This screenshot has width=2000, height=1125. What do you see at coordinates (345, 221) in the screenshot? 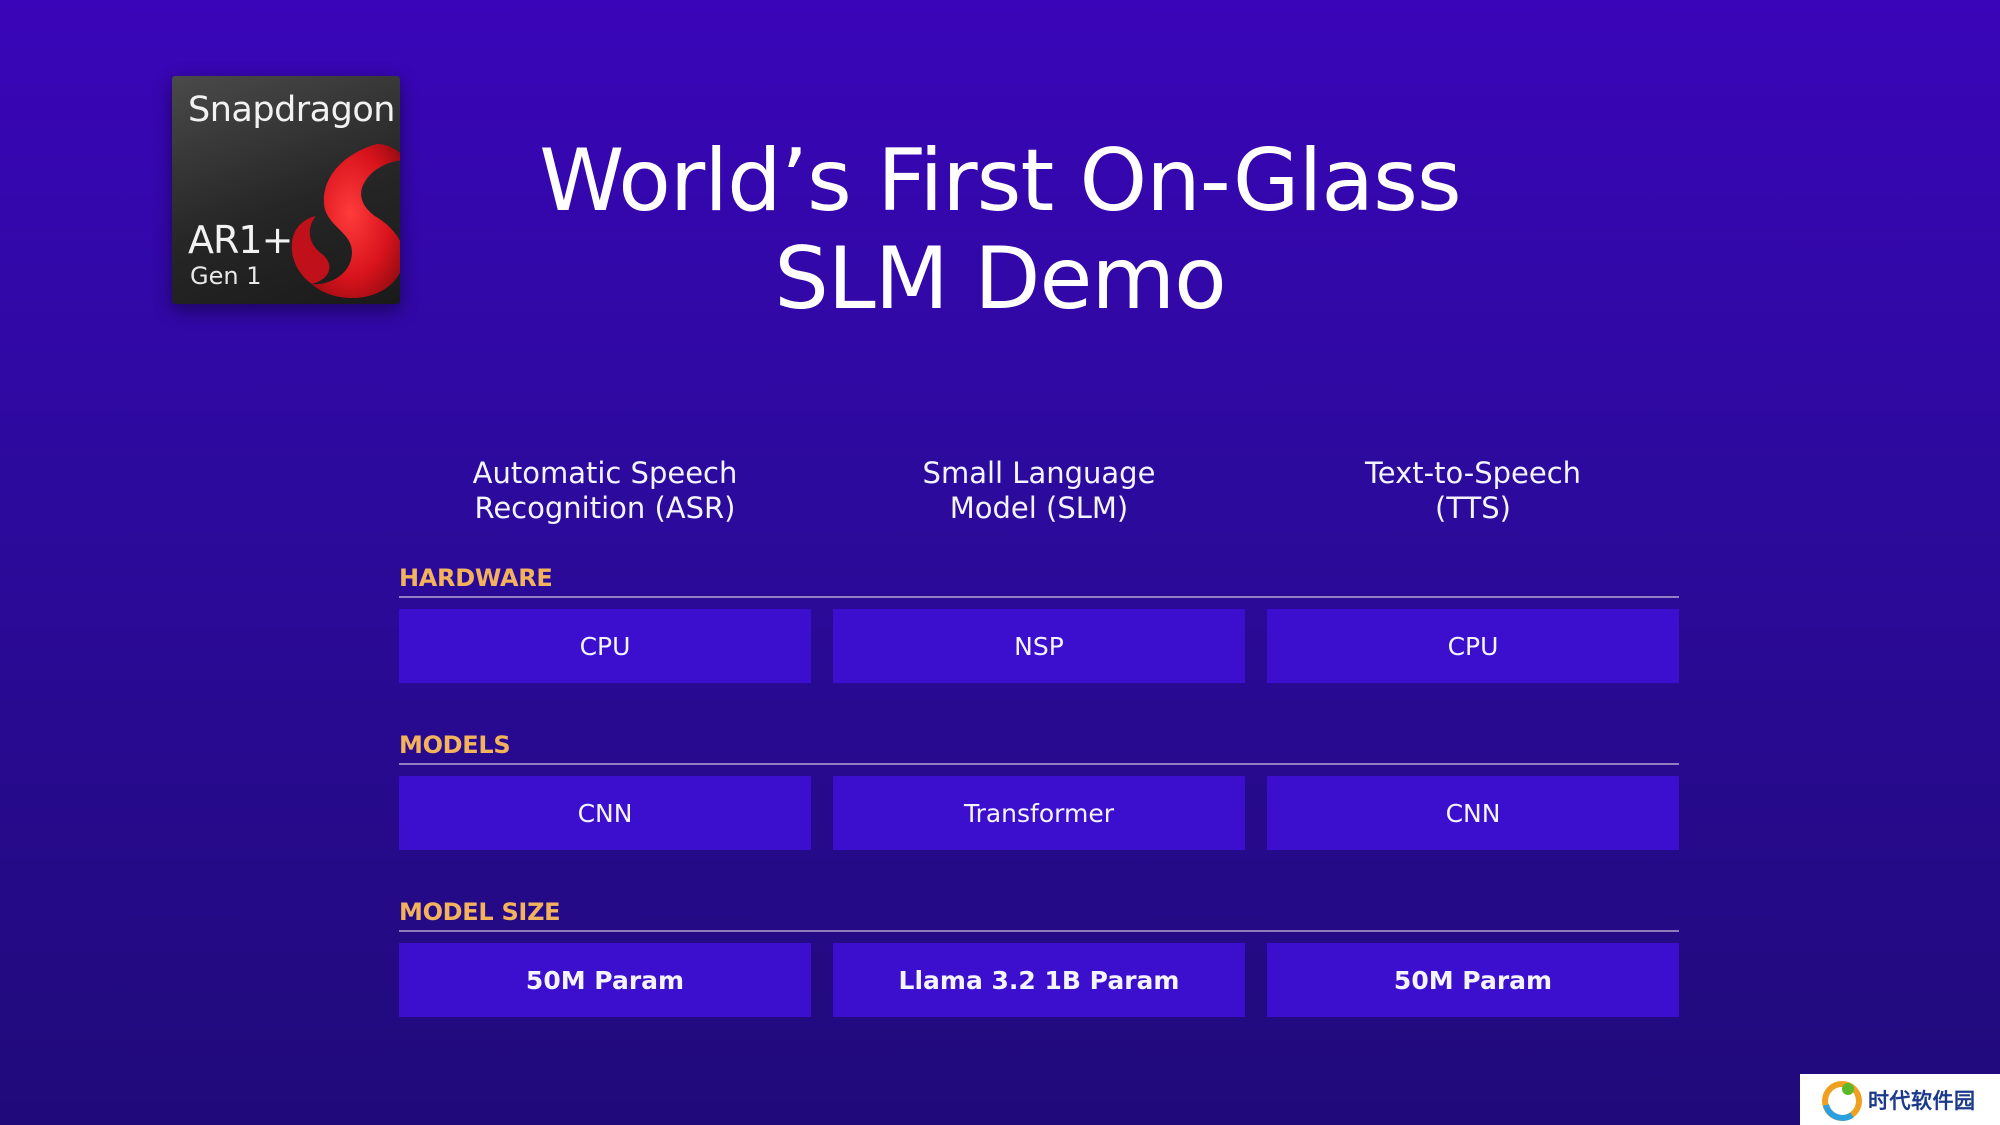
I see `snapdragon-flame-icon` at bounding box center [345, 221].